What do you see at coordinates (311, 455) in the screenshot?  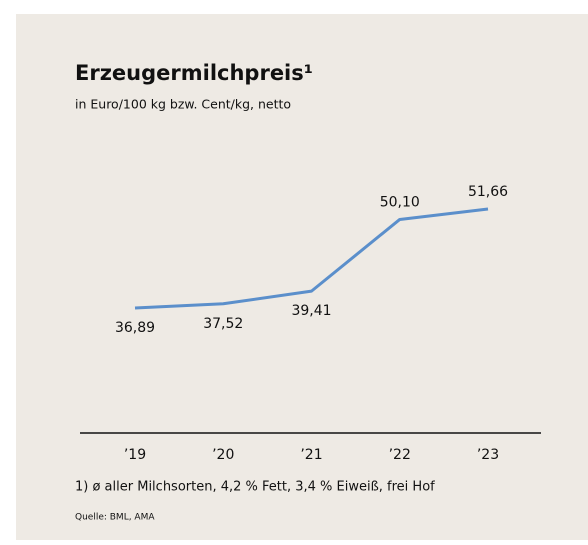 I see `x-tick-label: ’21` at bounding box center [311, 455].